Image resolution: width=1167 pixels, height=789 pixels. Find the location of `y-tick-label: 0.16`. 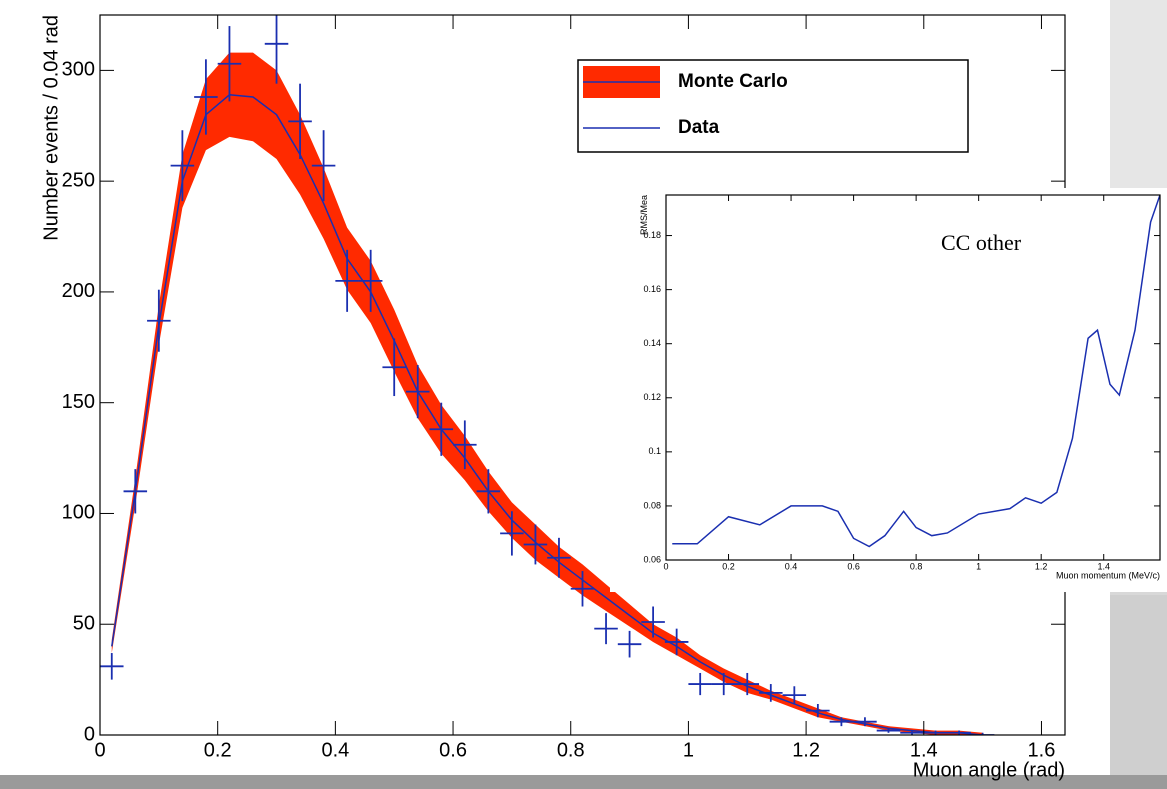

y-tick-label: 0.16 is located at coordinates (652, 289).